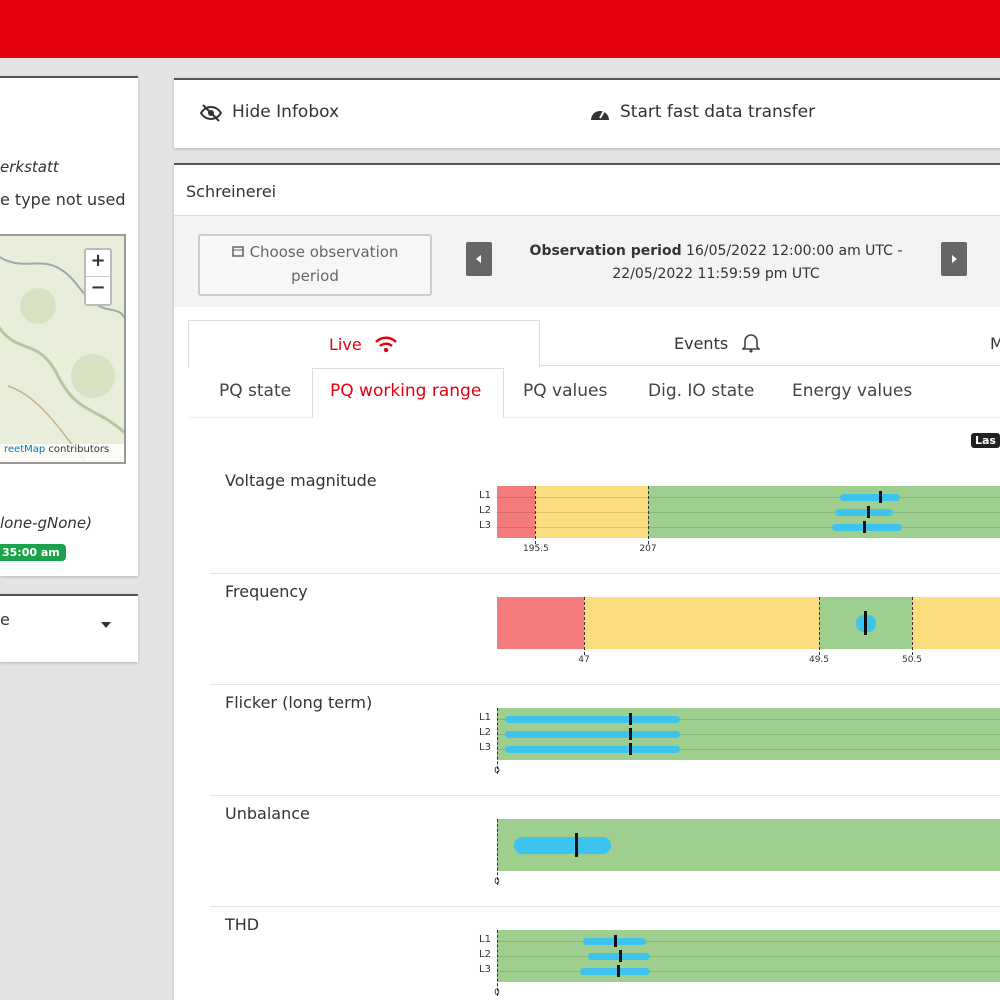 This screenshot has width=1000, height=1000. I want to click on map: + − reetMap contributors, so click(63, 349).